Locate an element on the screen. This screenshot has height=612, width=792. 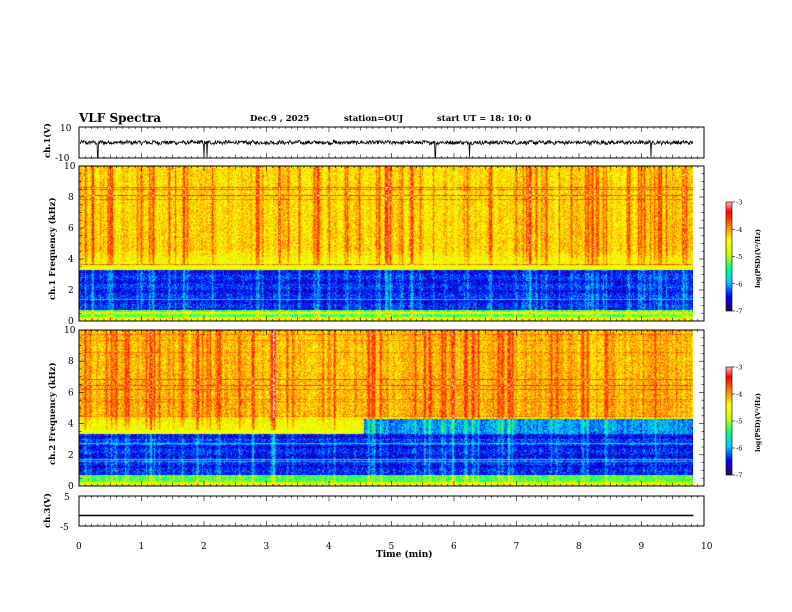
ch3-ytick-top: 5 is located at coordinates (67, 498).